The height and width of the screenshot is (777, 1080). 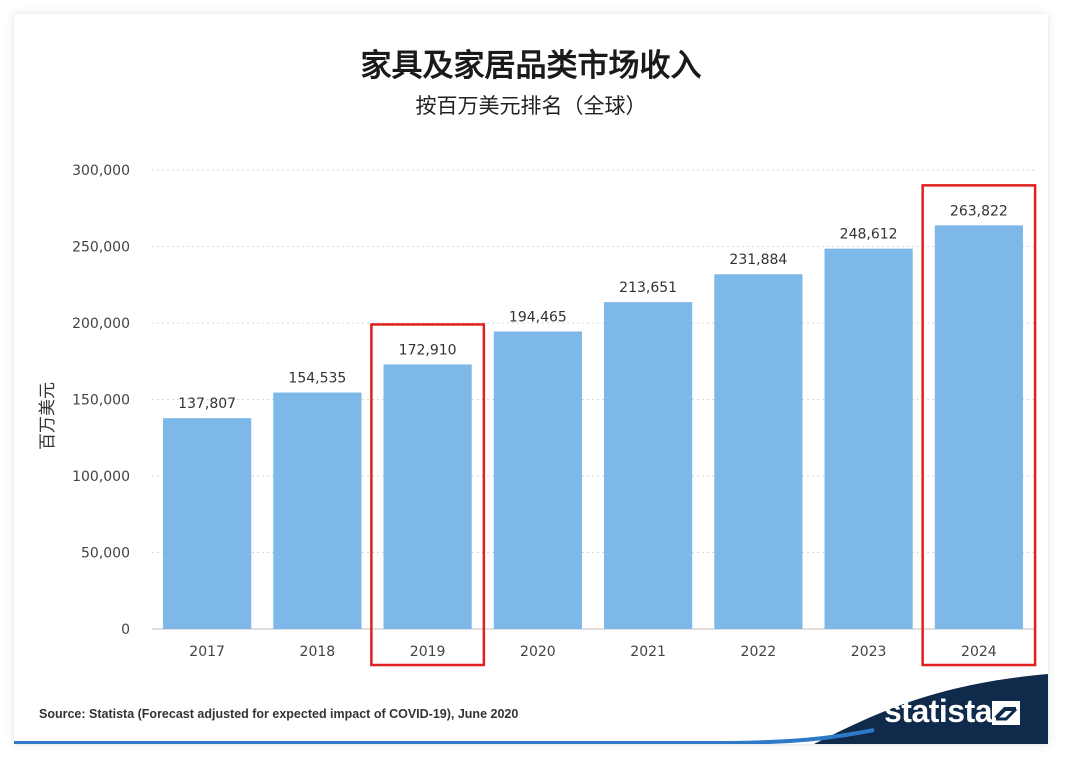 What do you see at coordinates (207, 652) in the screenshot?
I see `x-tick-label: 2017` at bounding box center [207, 652].